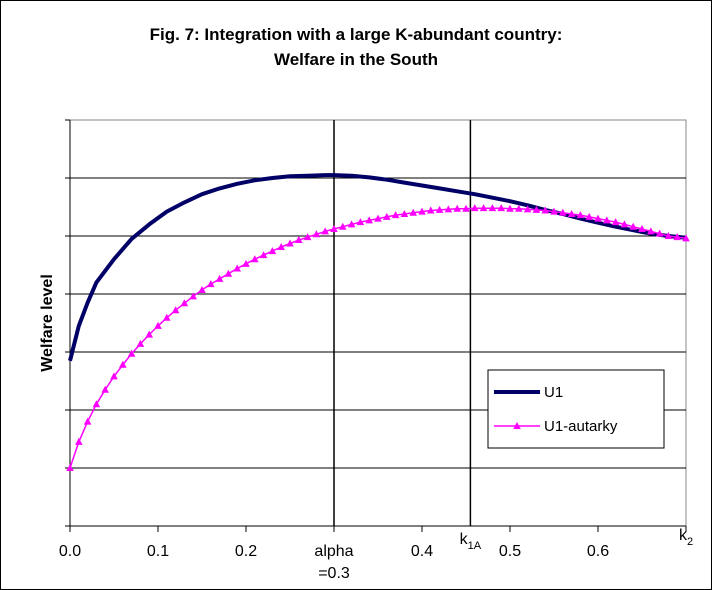  Describe the element at coordinates (158, 551) in the screenshot. I see `x-tick-label-1: 0.1` at that location.